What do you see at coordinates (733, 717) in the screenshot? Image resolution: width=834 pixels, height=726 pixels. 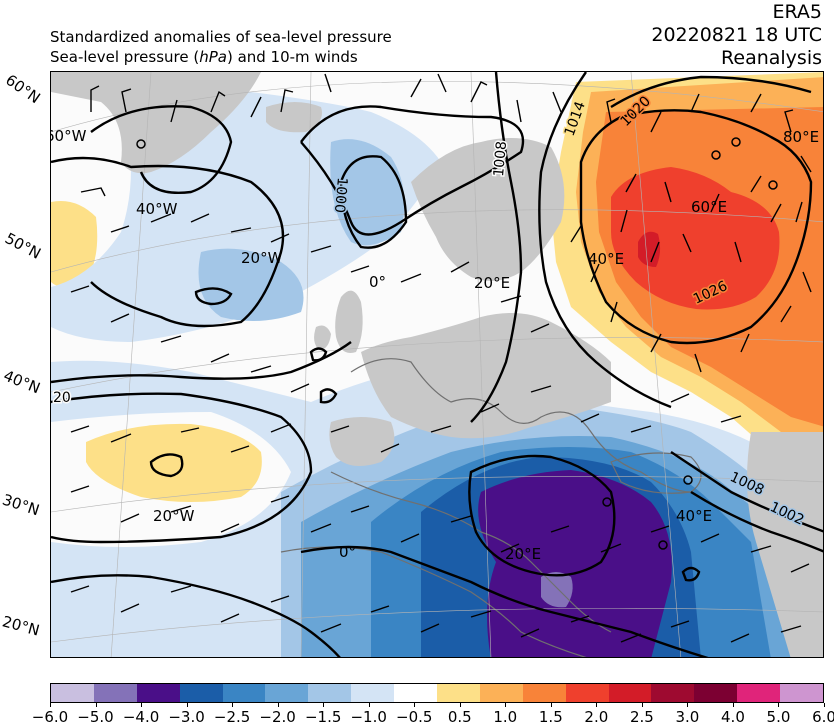 I see `colorbar-tick-label: 4.0` at bounding box center [733, 717].